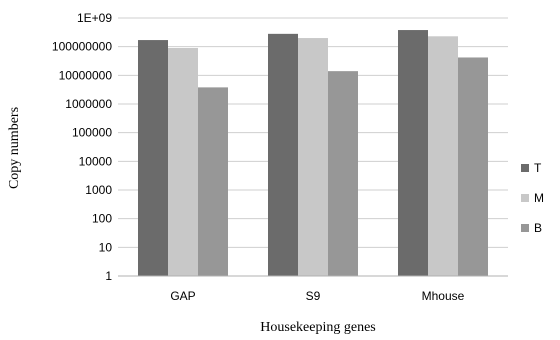  I want to click on y-tick-label: 1, so click(108, 276).